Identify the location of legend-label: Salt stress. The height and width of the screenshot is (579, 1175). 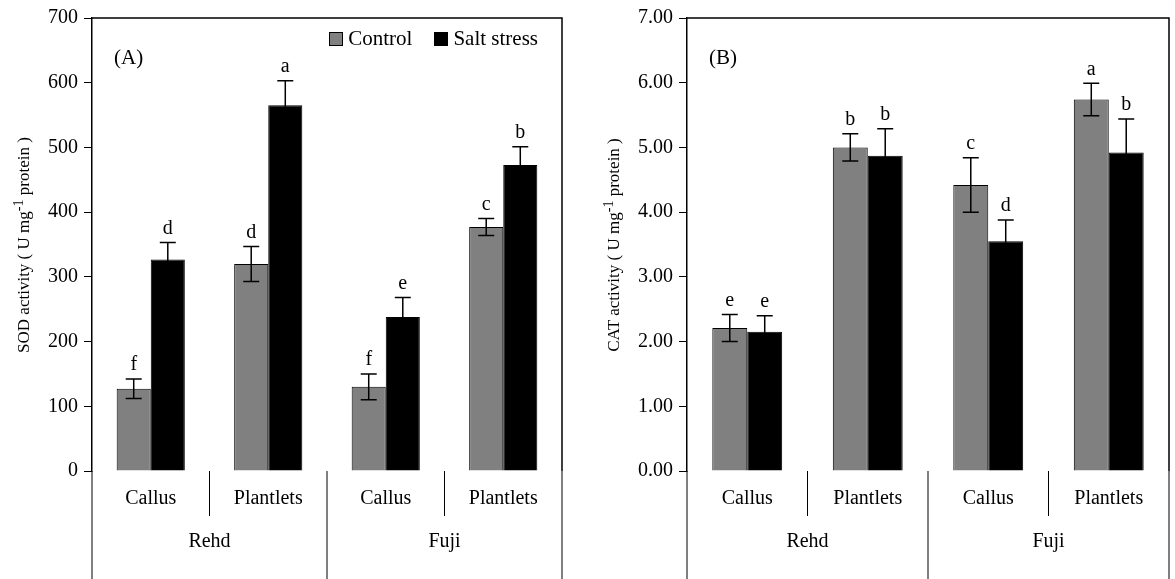
(495, 38).